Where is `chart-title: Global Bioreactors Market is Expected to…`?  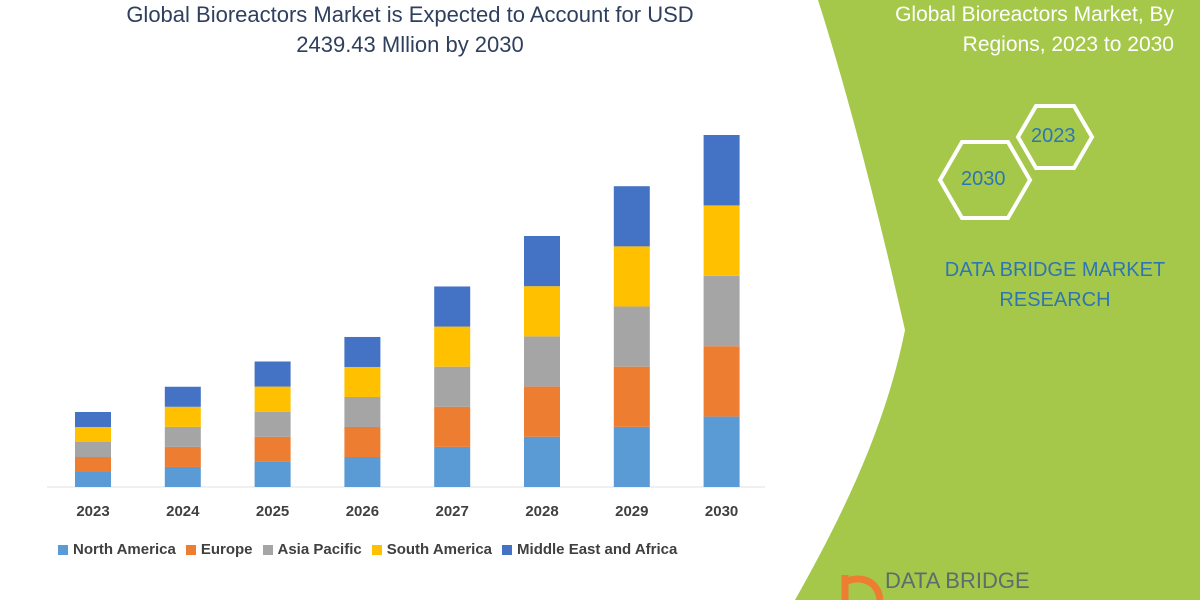
chart-title: Global Bioreactors Market is Expected to… is located at coordinates (410, 30).